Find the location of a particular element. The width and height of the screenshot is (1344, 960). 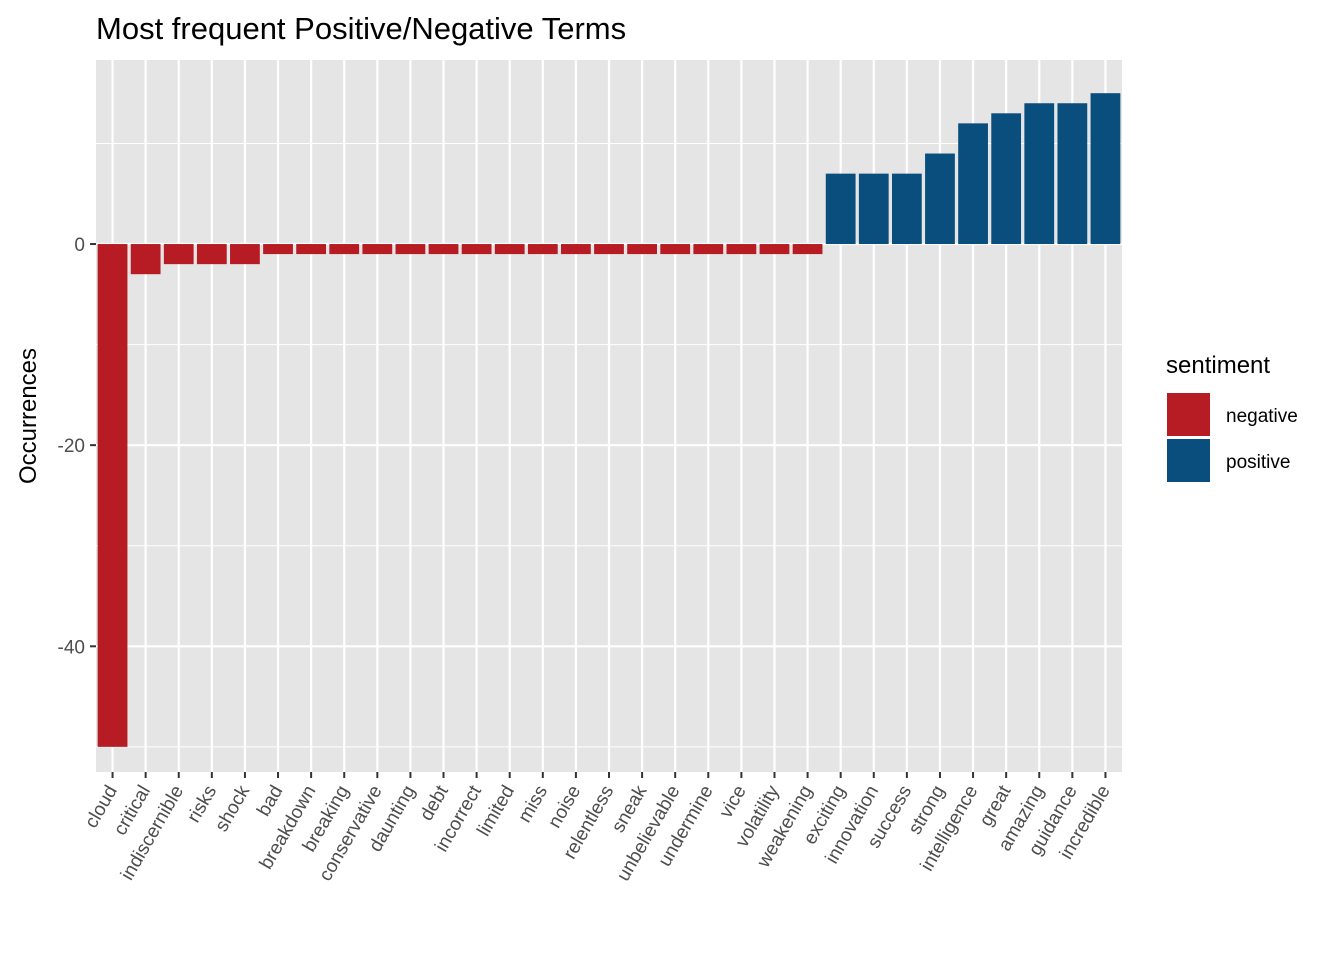

bar-sneak is located at coordinates (642, 249).